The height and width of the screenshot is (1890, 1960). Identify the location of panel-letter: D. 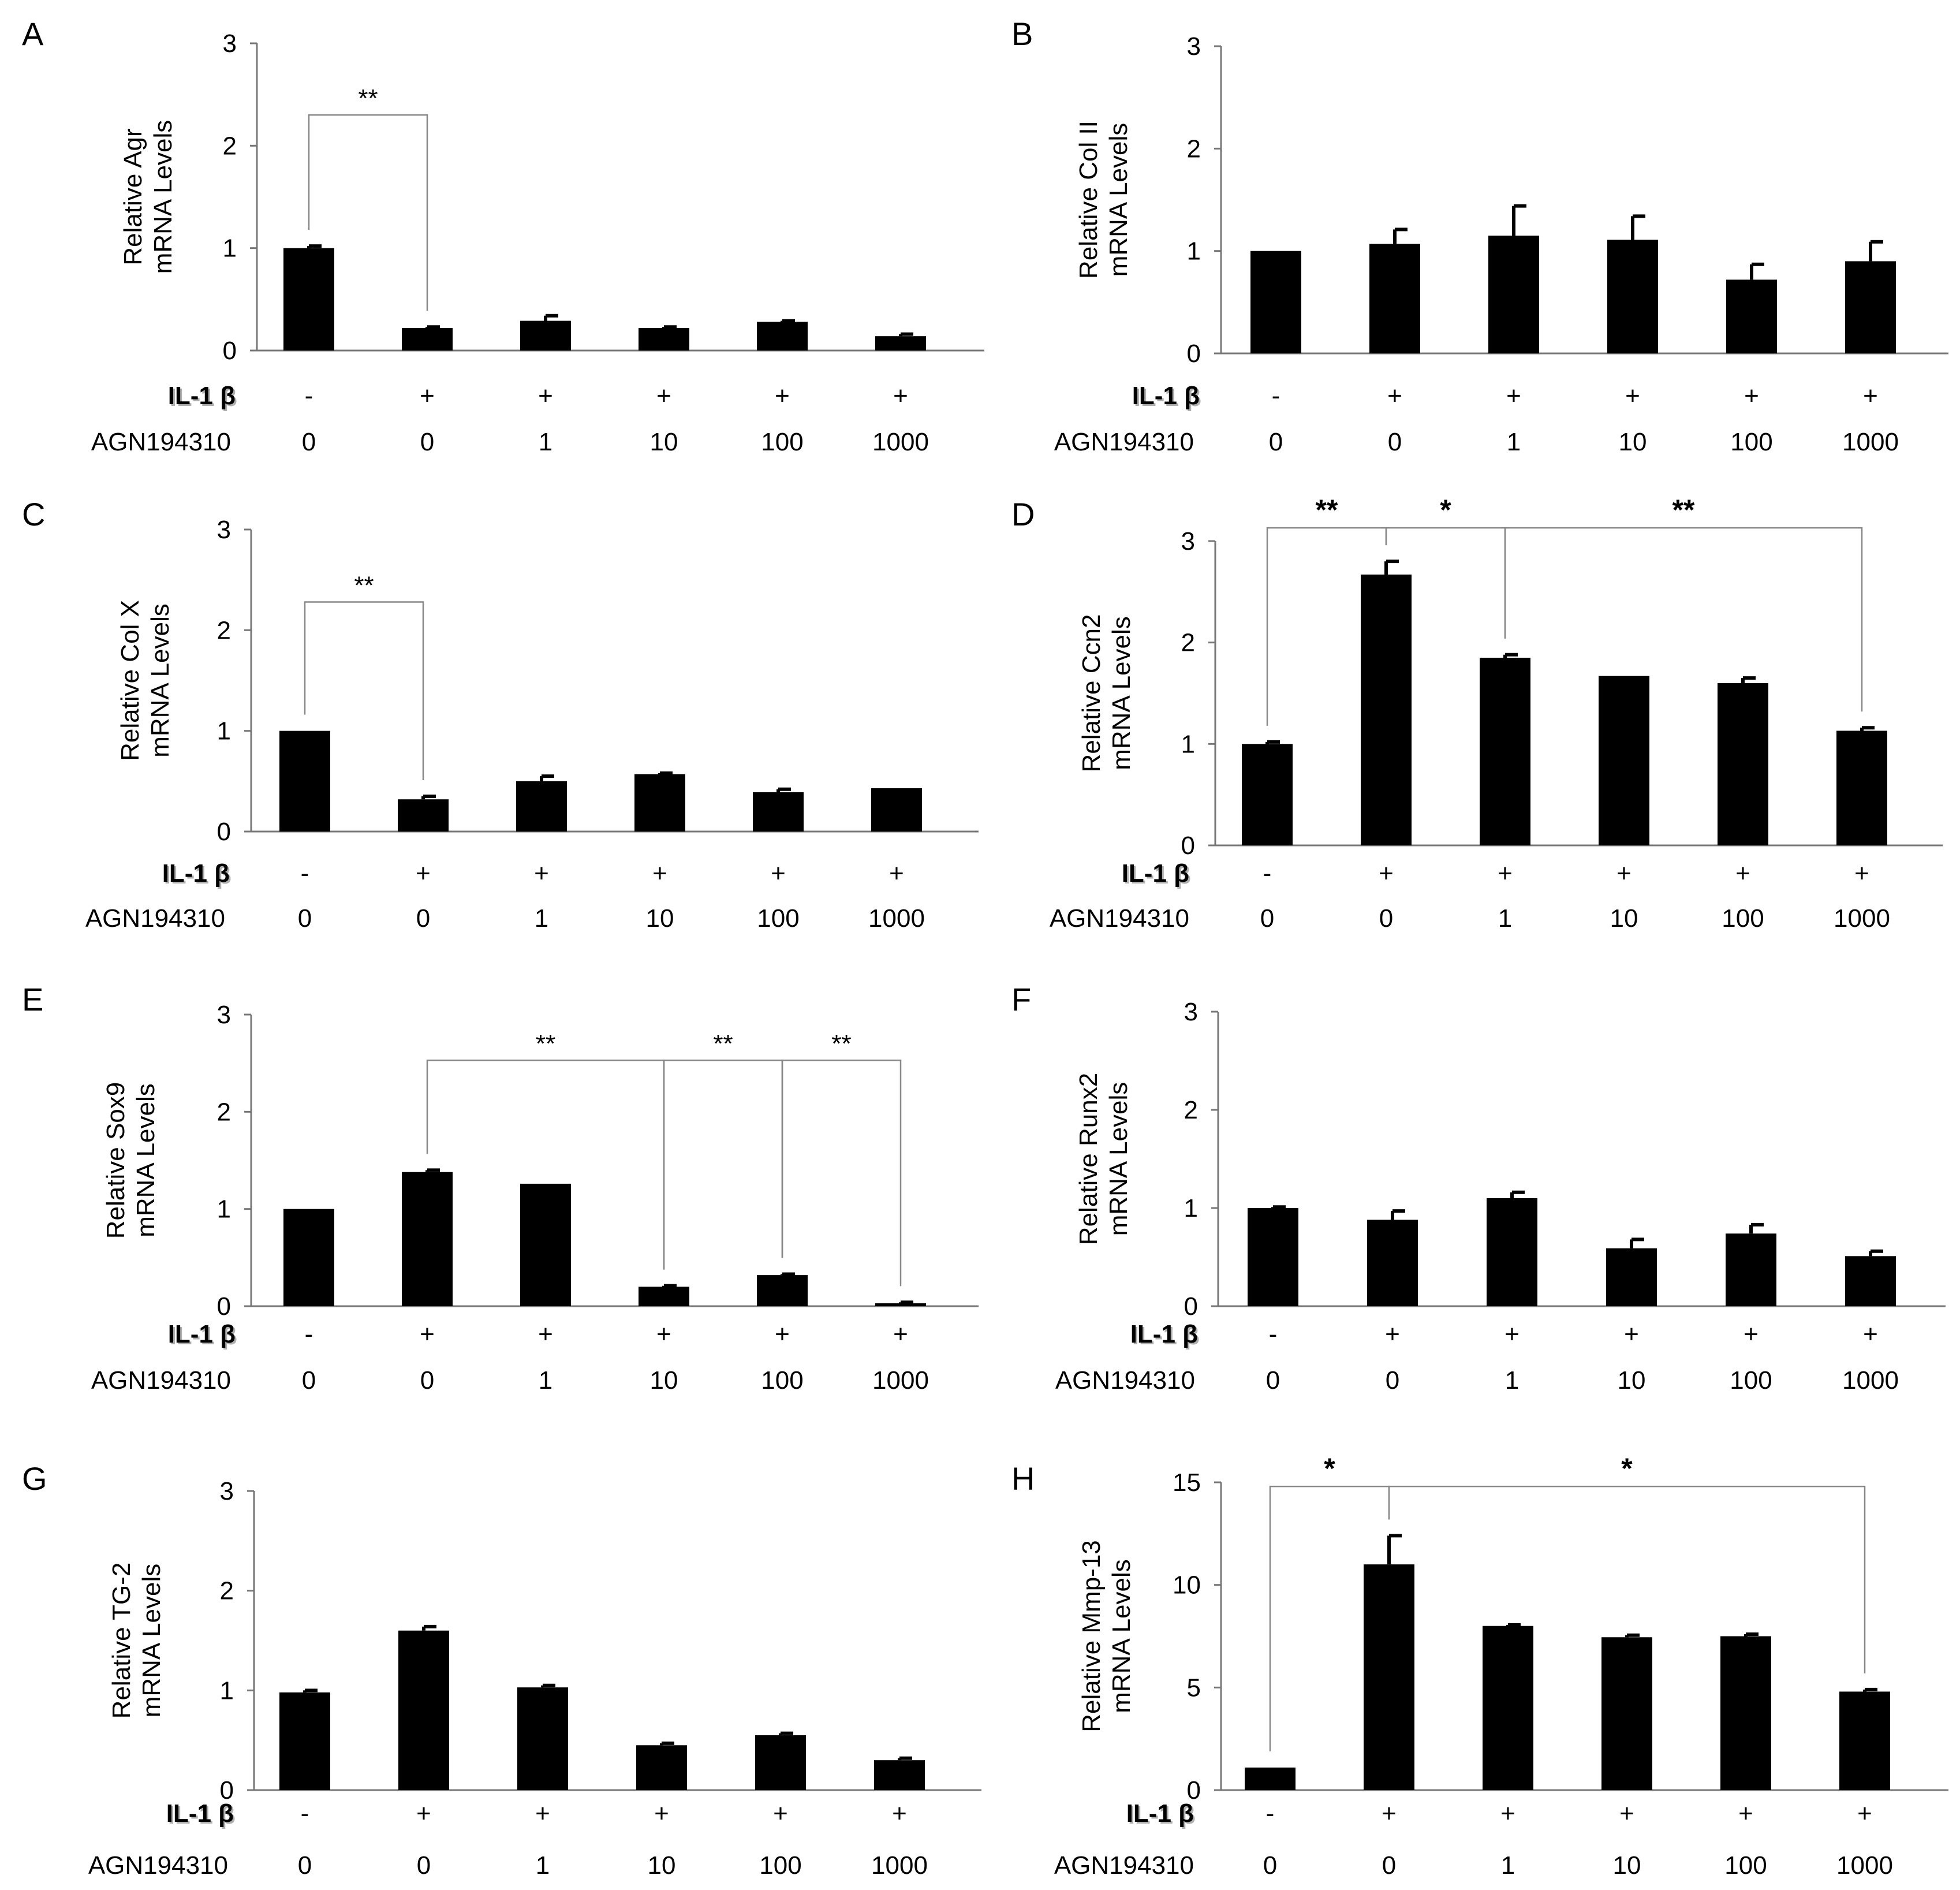
(1023, 514).